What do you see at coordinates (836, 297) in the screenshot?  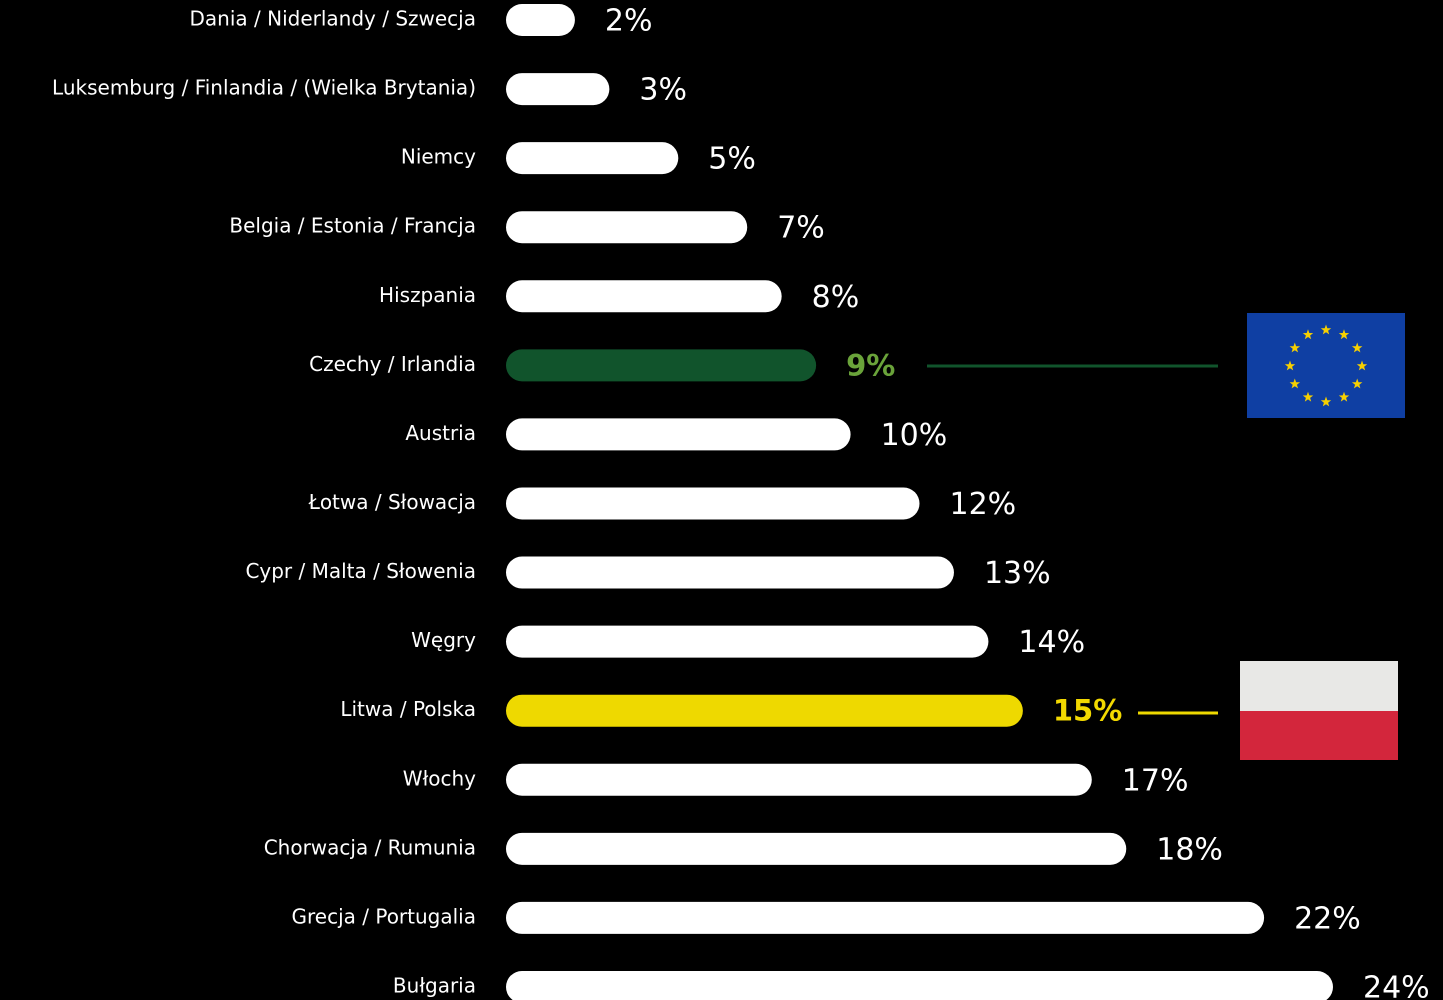 I see `value-label: 8%` at bounding box center [836, 297].